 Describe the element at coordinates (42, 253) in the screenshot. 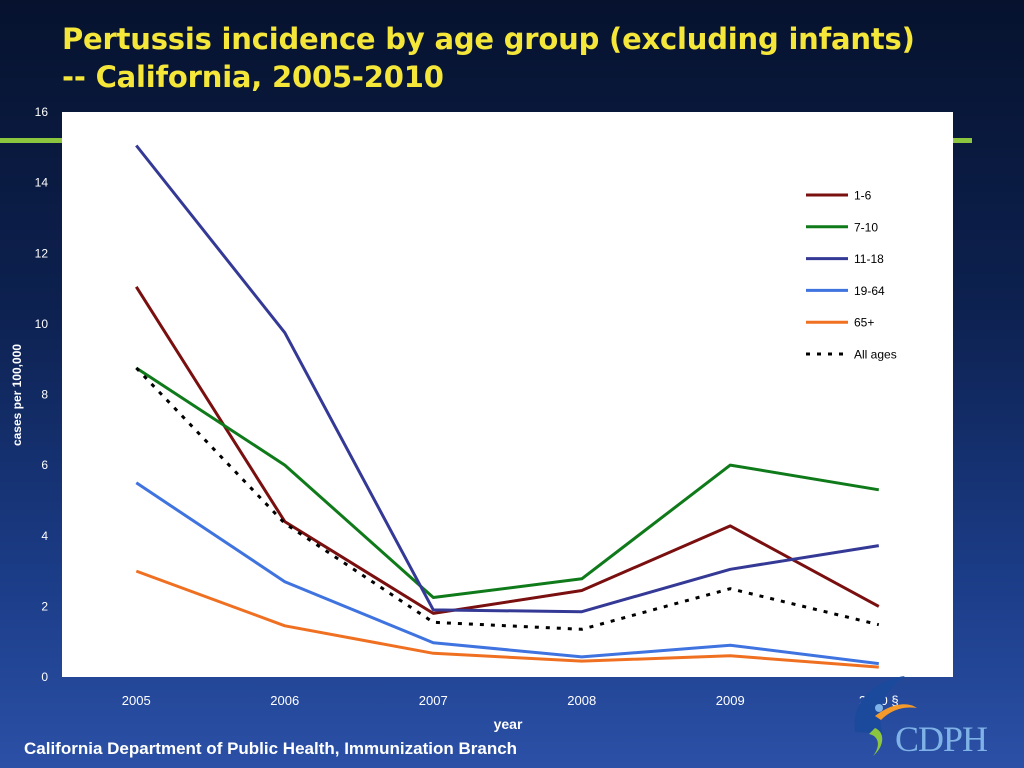

I see `y-tick-label: 12` at that location.